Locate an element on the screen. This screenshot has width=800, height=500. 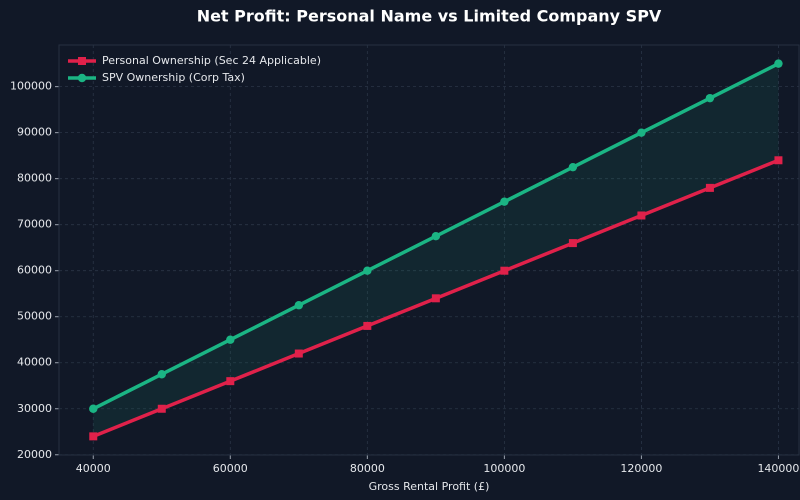
x-tick-label: 120000 is located at coordinates (641, 468).